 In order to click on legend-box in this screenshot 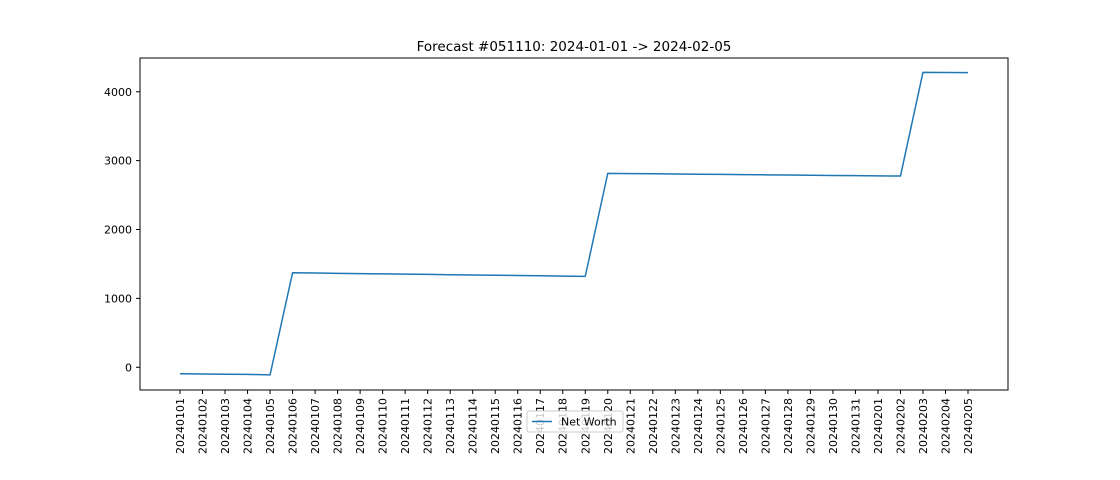, I will do `click(575, 421)`.